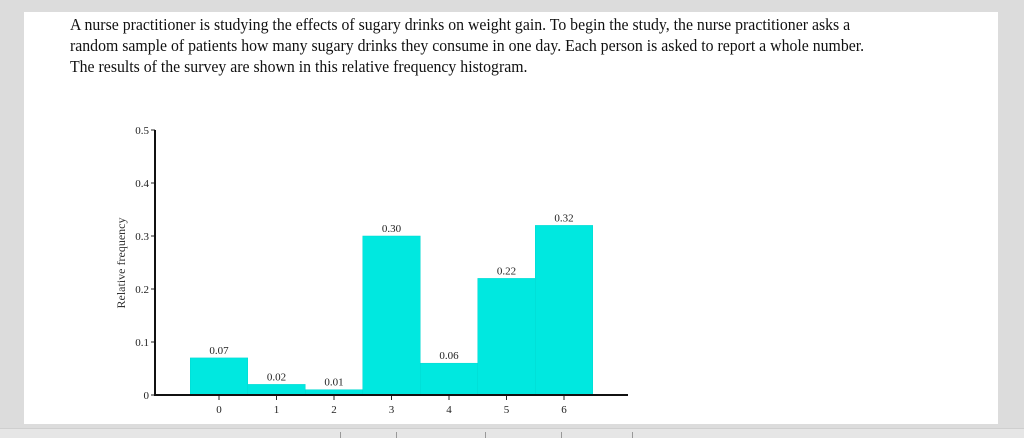 This screenshot has height=438, width=1024. I want to click on bar-data-label: 0.30, so click(392, 229).